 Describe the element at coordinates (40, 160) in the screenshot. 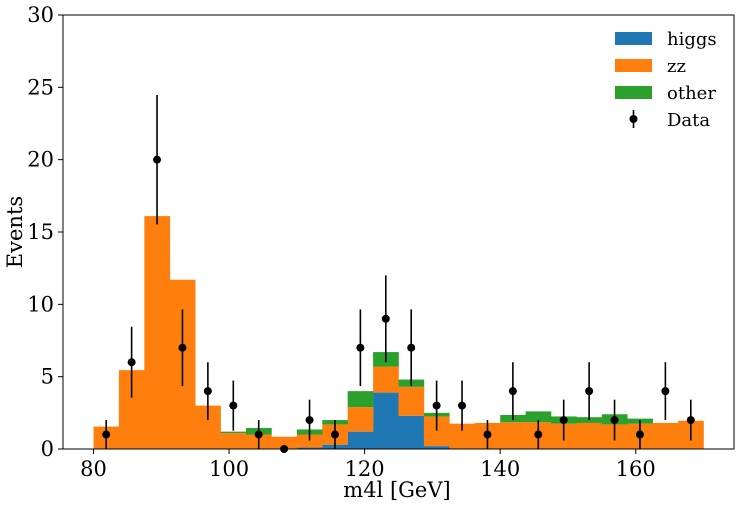

I see `y-tick-label-20: 20` at that location.